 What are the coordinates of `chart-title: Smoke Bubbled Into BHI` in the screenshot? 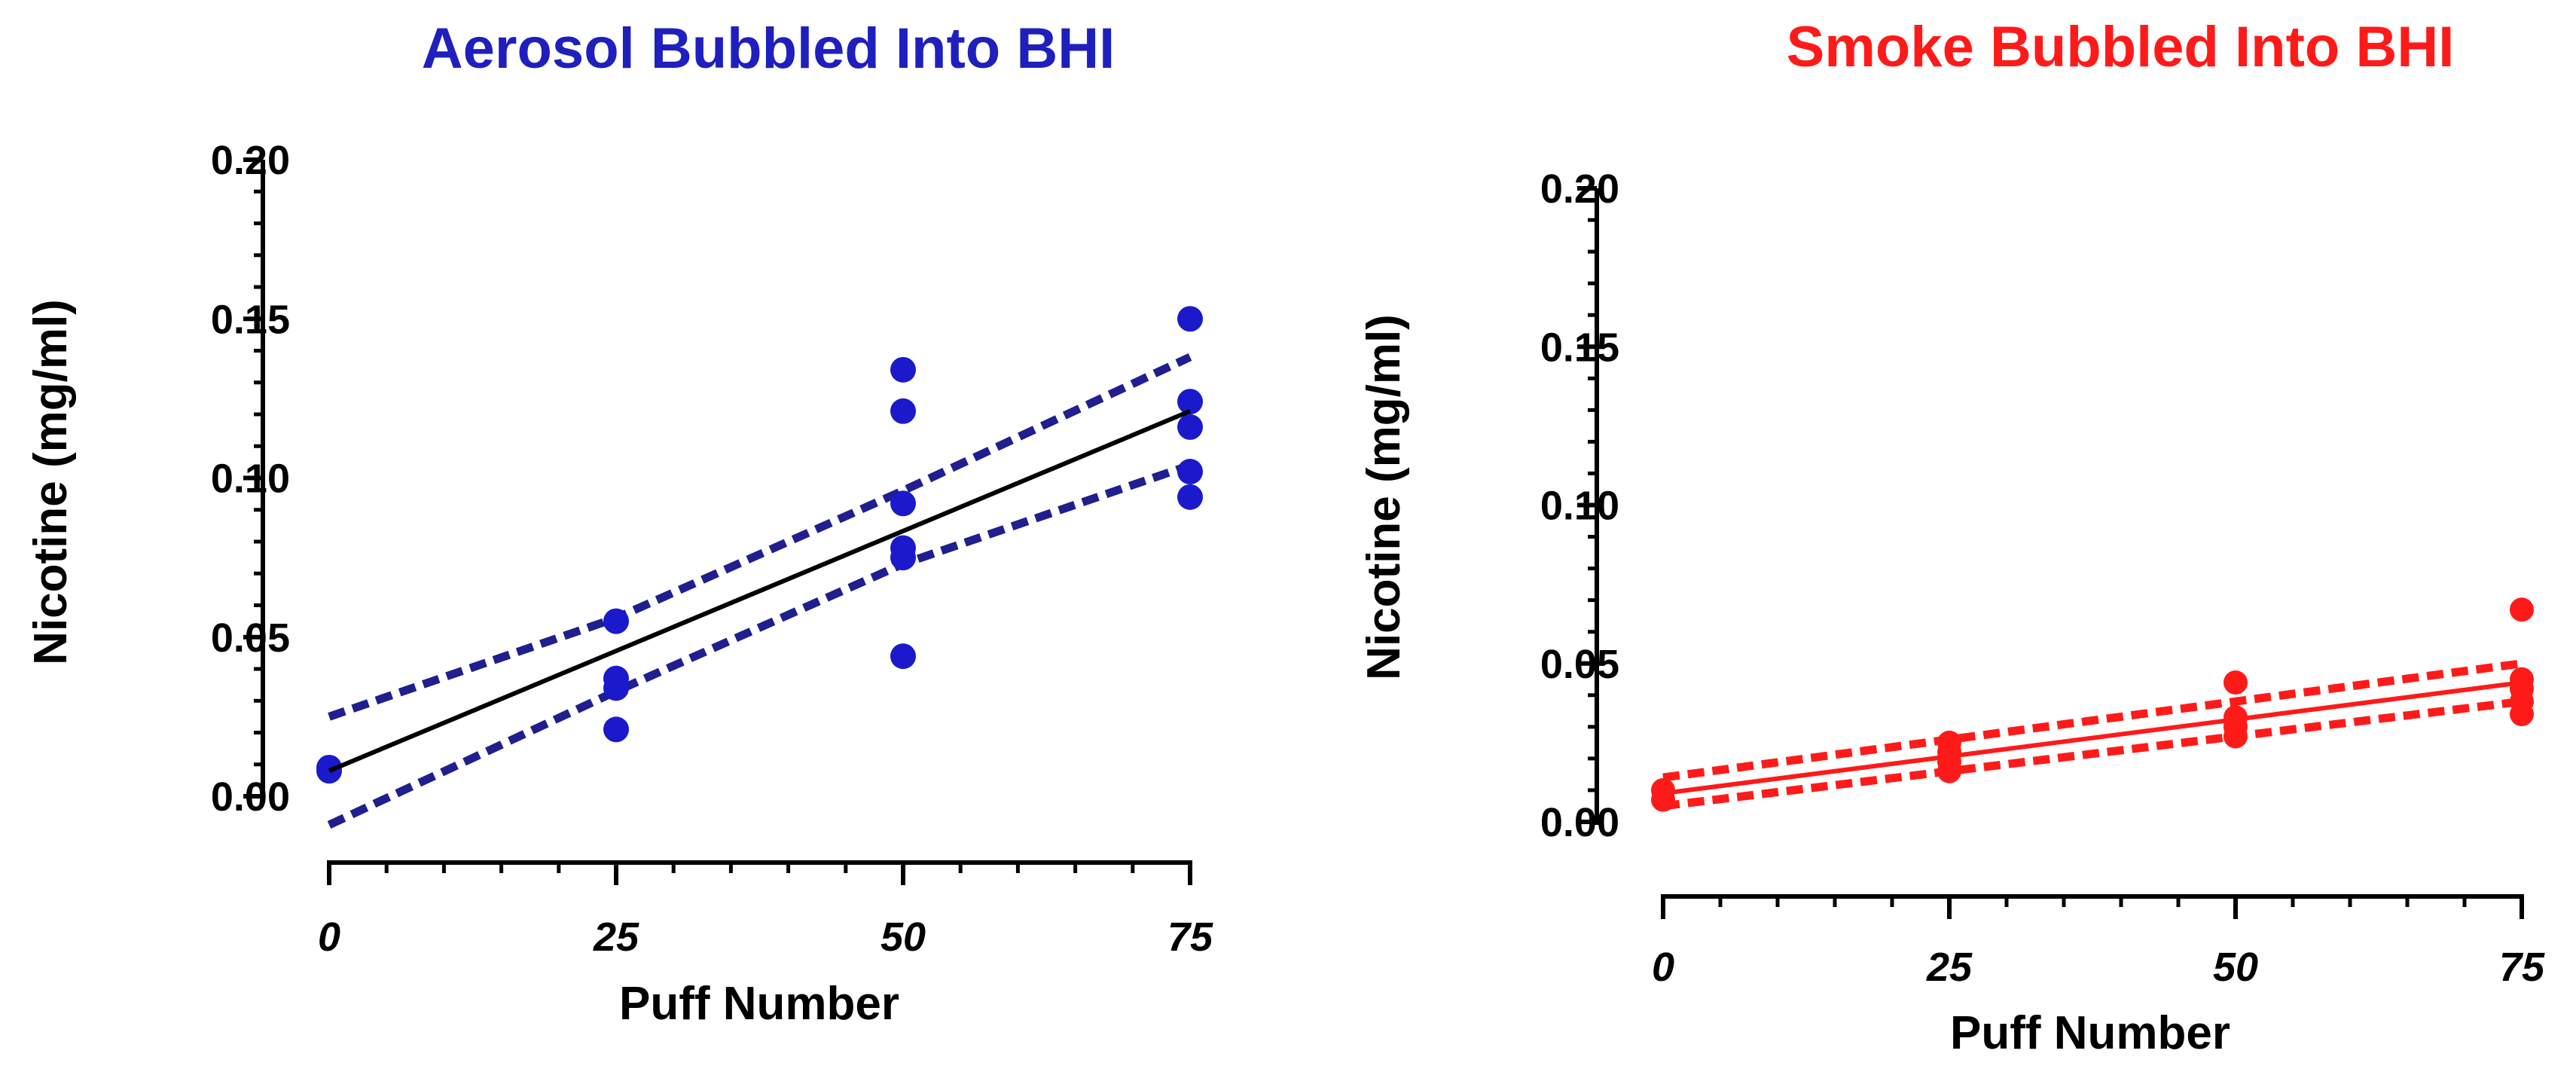 It's located at (2121, 47).